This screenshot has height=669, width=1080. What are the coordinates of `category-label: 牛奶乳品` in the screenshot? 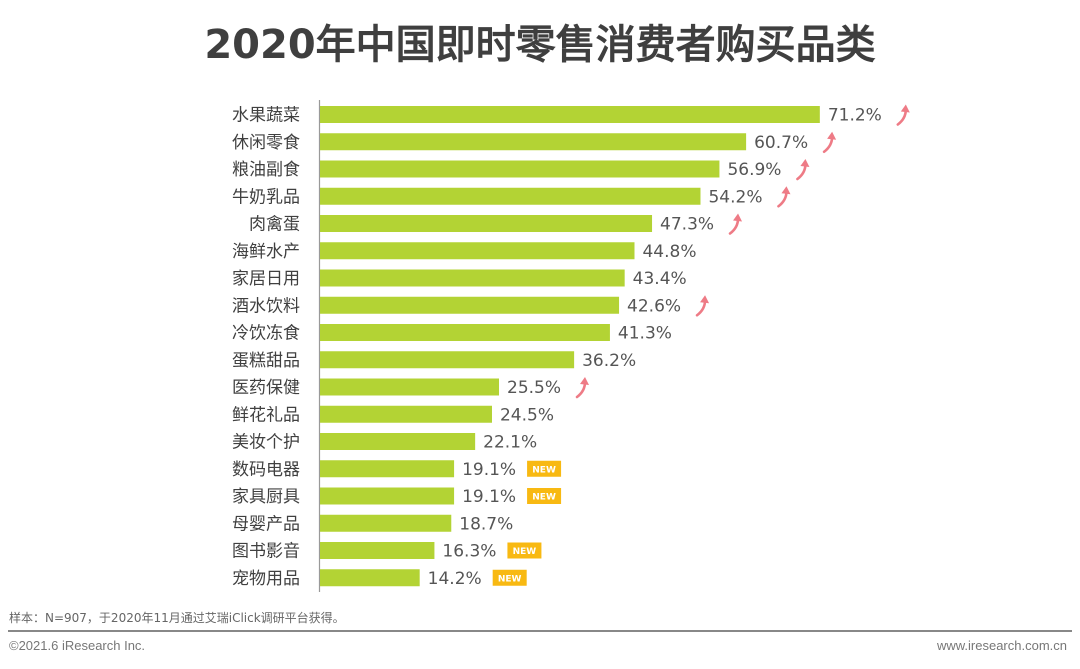 It's located at (266, 197).